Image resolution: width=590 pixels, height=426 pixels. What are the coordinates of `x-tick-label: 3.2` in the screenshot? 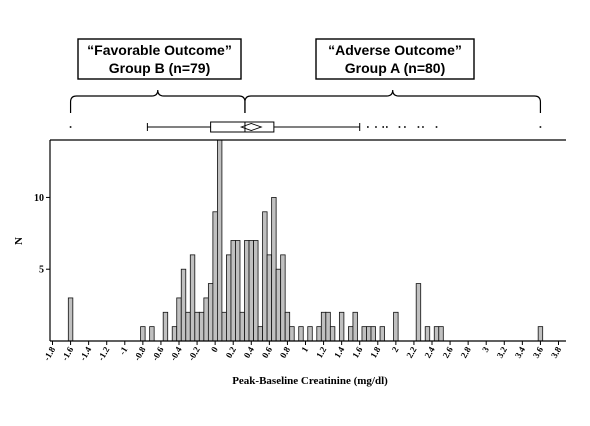 It's located at (502, 352).